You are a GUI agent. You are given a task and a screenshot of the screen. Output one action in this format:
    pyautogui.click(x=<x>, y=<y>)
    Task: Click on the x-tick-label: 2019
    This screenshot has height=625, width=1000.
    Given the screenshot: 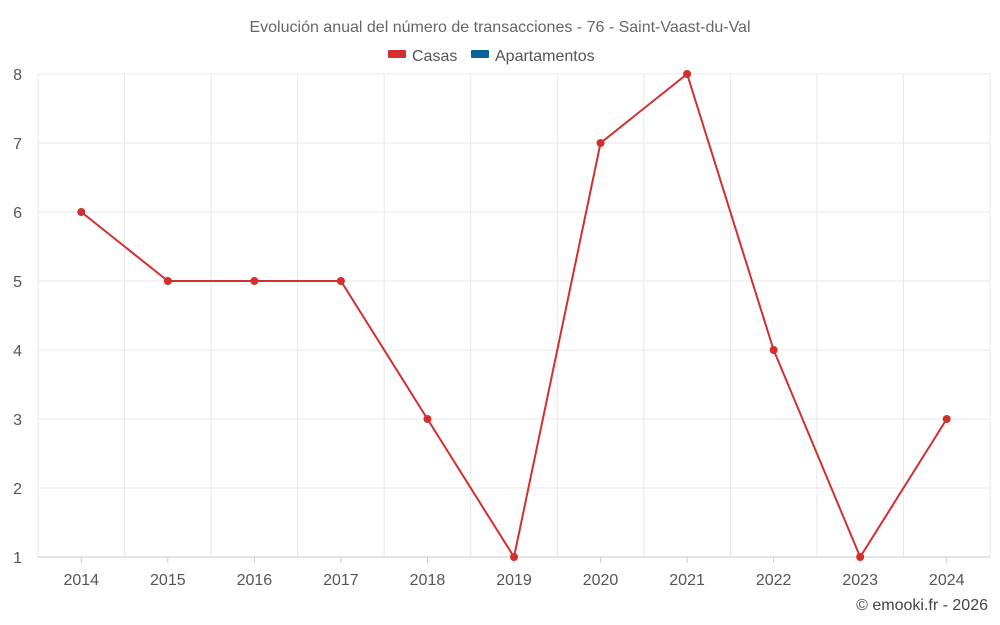 What is the action you would take?
    pyautogui.click(x=514, y=580)
    